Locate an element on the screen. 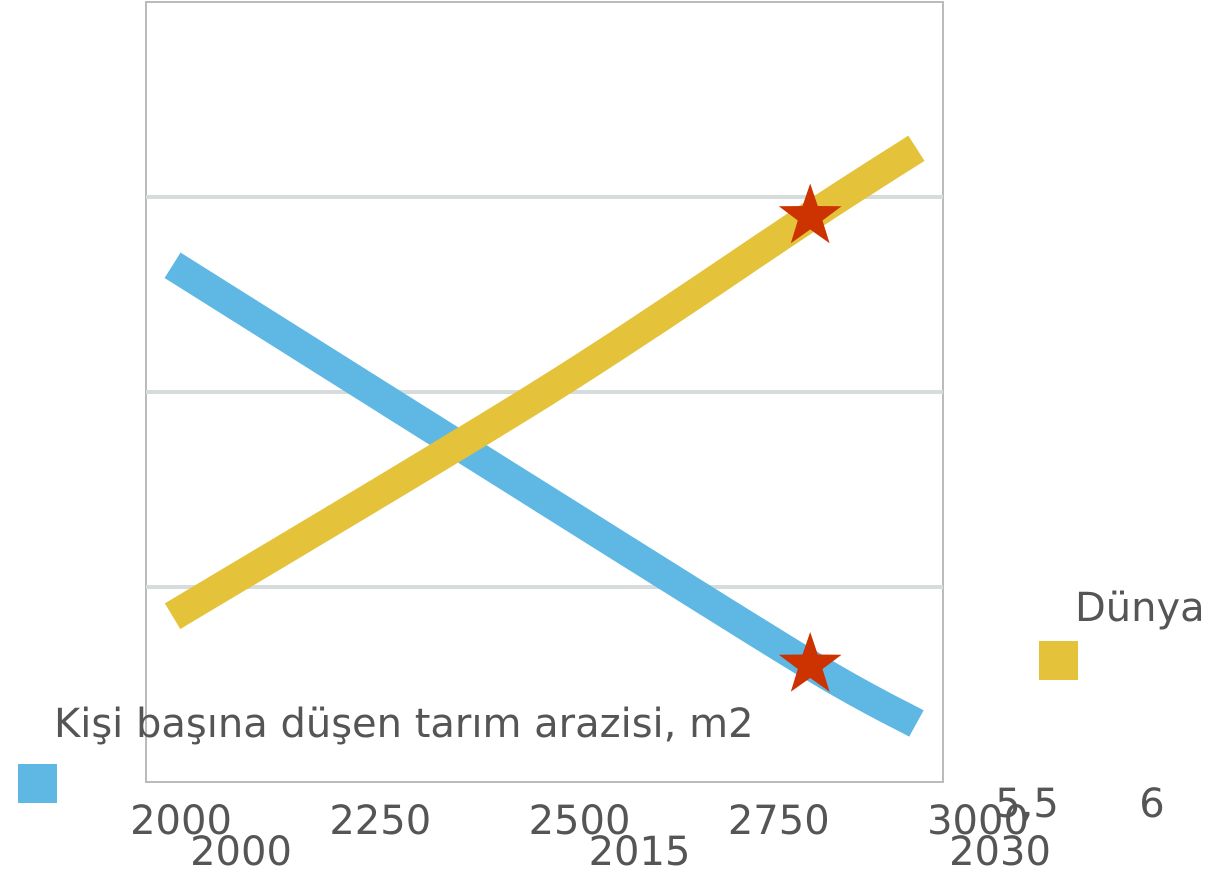 This screenshot has height=874, width=1219. x-tick-label-right: 5,5 is located at coordinates (1027, 804).